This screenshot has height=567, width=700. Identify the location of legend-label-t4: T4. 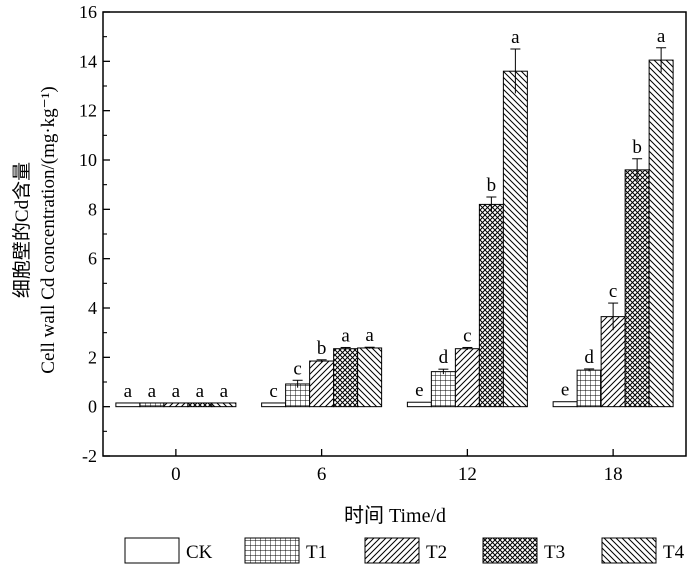
(674, 552).